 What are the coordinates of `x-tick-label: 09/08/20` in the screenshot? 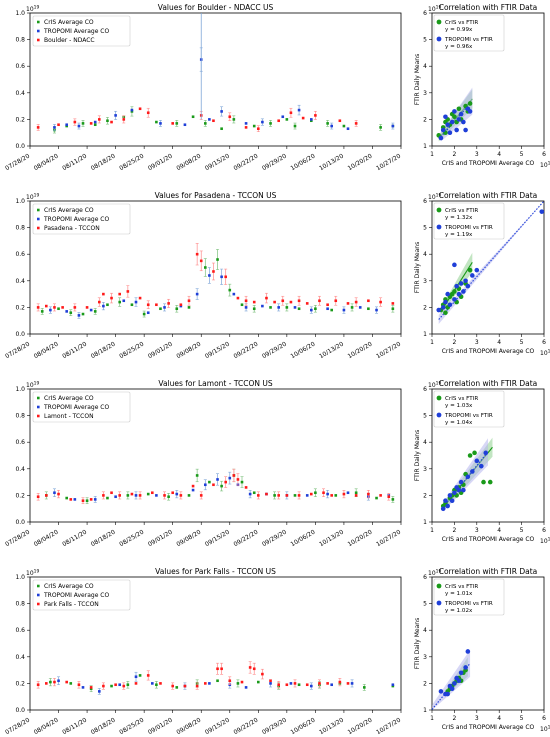 It's located at (188, 163).